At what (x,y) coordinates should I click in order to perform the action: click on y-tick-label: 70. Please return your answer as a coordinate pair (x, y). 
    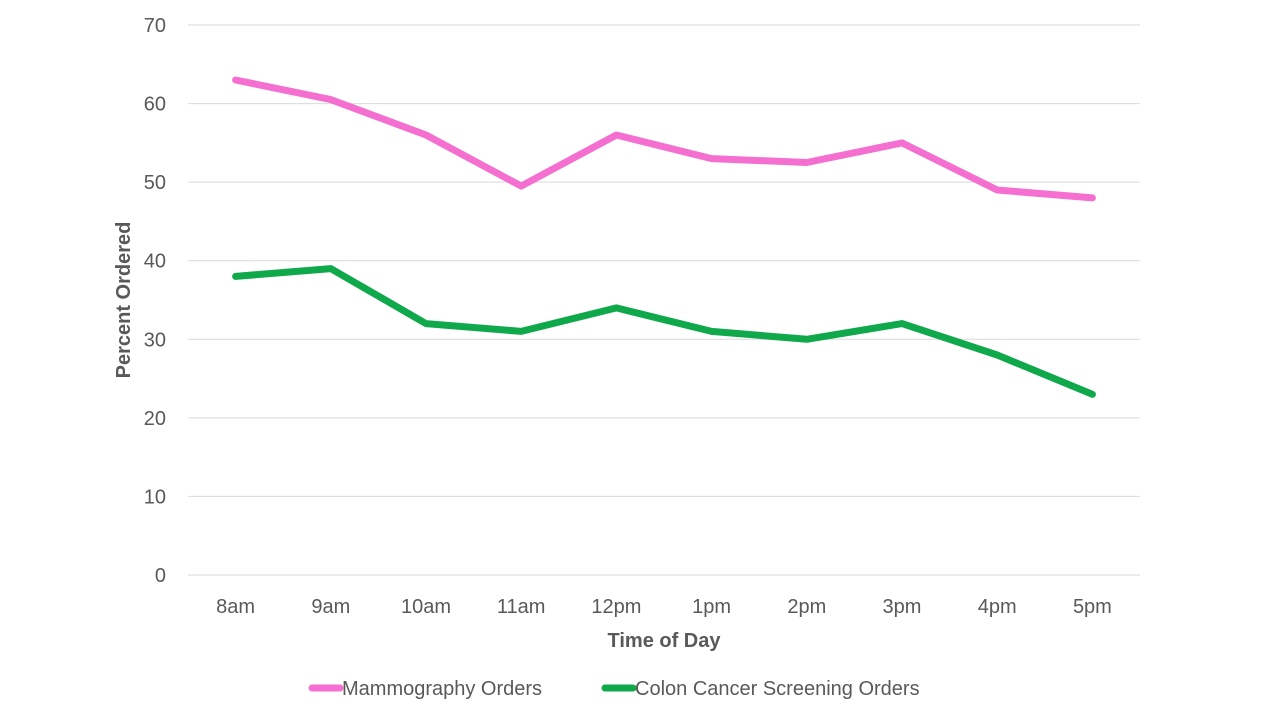
    Looking at the image, I should click on (155, 26).